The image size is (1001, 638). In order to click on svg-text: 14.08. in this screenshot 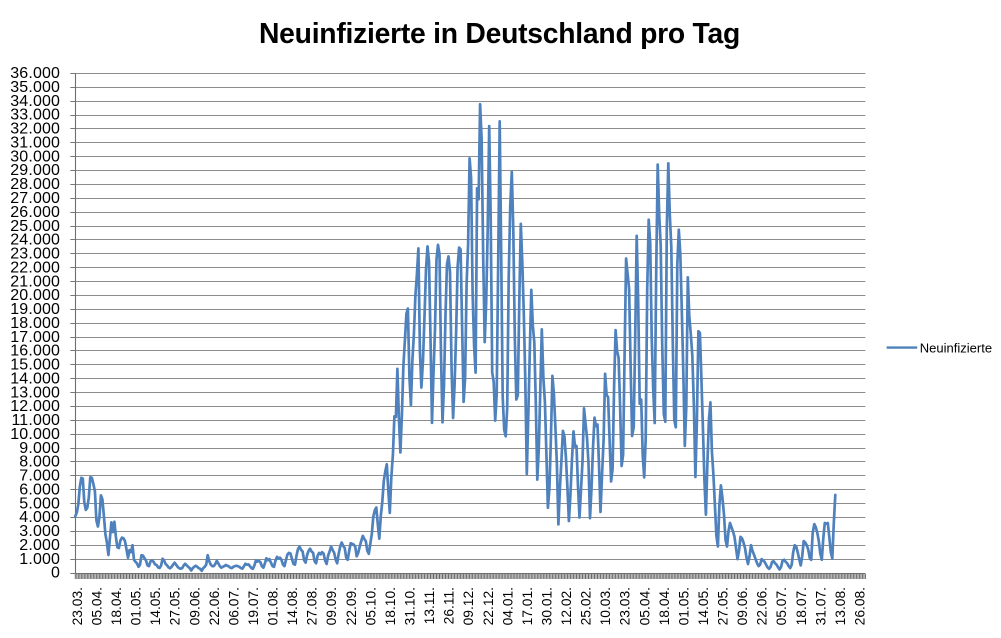, I will do `click(292, 606)`.